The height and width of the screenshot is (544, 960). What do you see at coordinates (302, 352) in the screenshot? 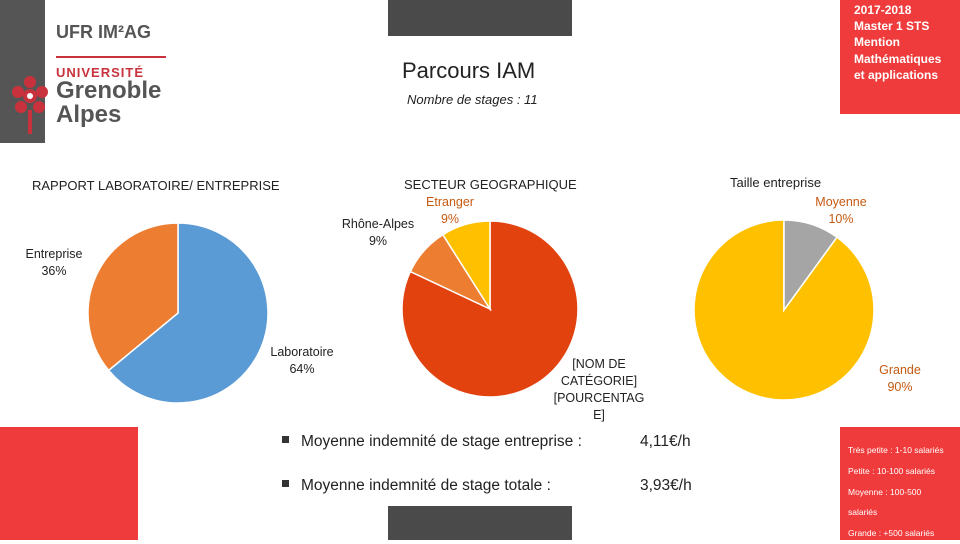
I see `slice-name-laboratoire: Laboratoire` at bounding box center [302, 352].